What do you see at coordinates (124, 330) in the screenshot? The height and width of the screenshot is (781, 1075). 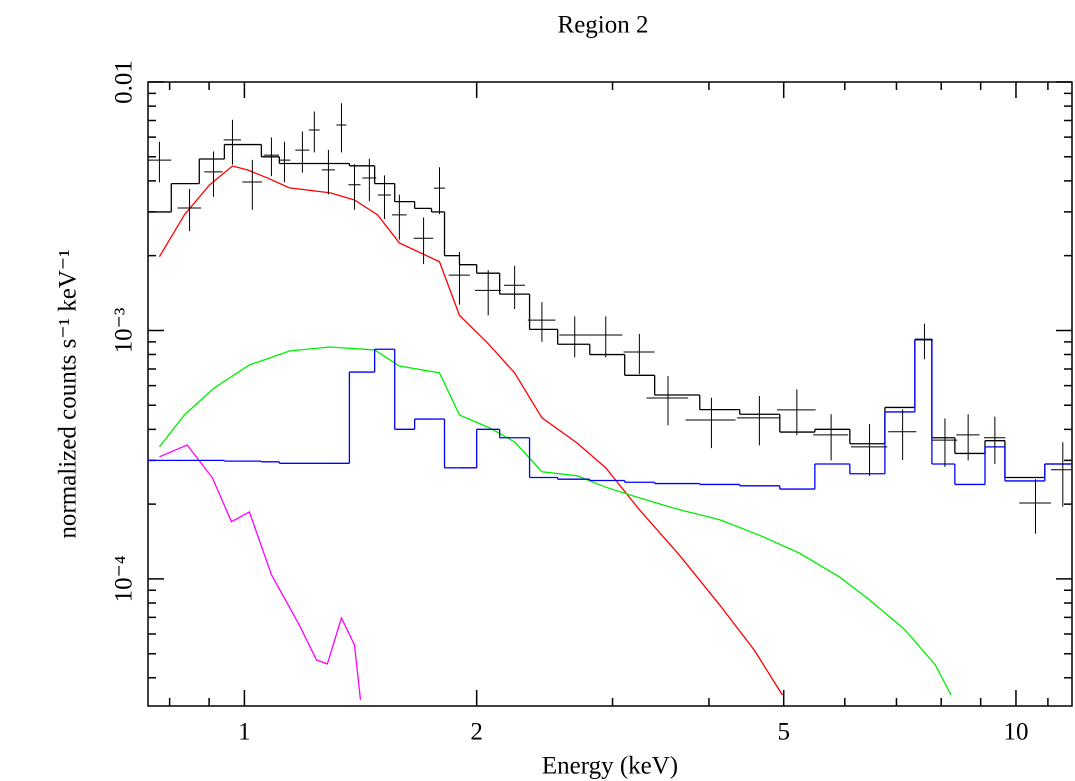 I see `y-tick-label: 10⁻³` at bounding box center [124, 330].